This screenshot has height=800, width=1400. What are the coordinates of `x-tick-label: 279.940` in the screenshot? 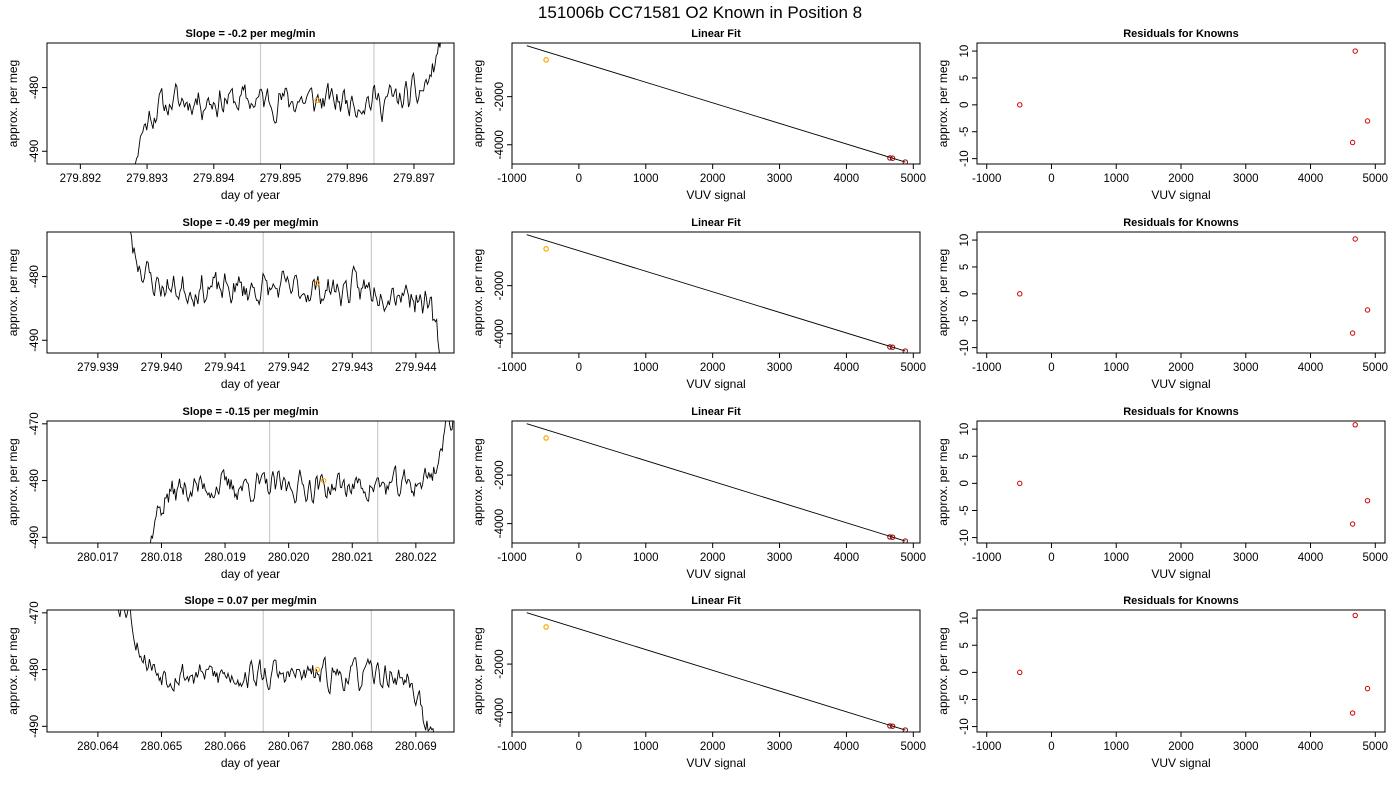 It's located at (162, 368).